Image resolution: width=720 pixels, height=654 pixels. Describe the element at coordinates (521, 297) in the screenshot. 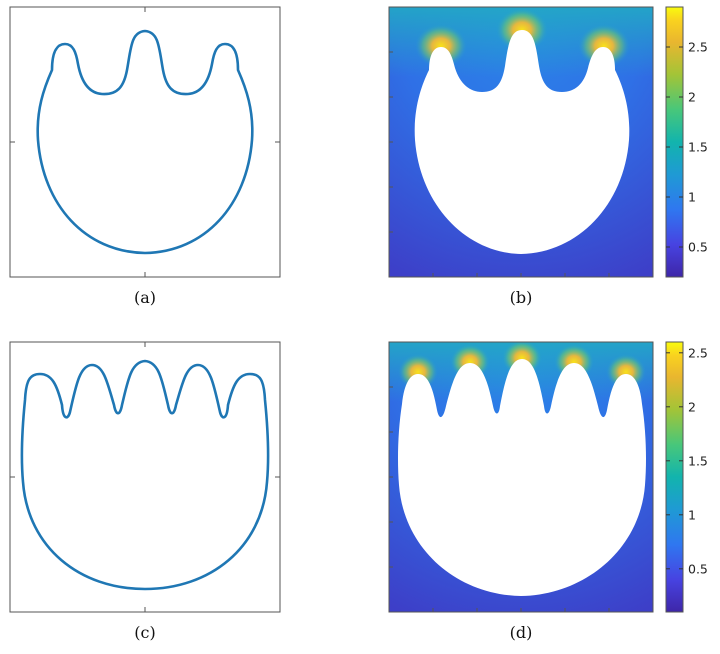

I see `caption-b: (b)` at that location.